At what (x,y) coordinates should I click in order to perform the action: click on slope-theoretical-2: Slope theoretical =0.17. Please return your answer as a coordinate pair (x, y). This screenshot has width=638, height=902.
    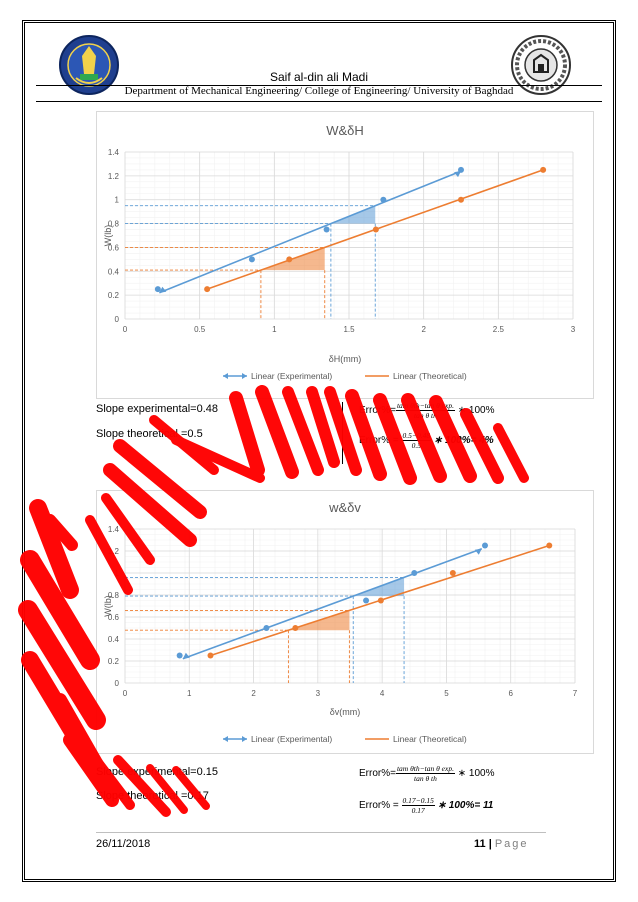
    Looking at the image, I should click on (152, 796).